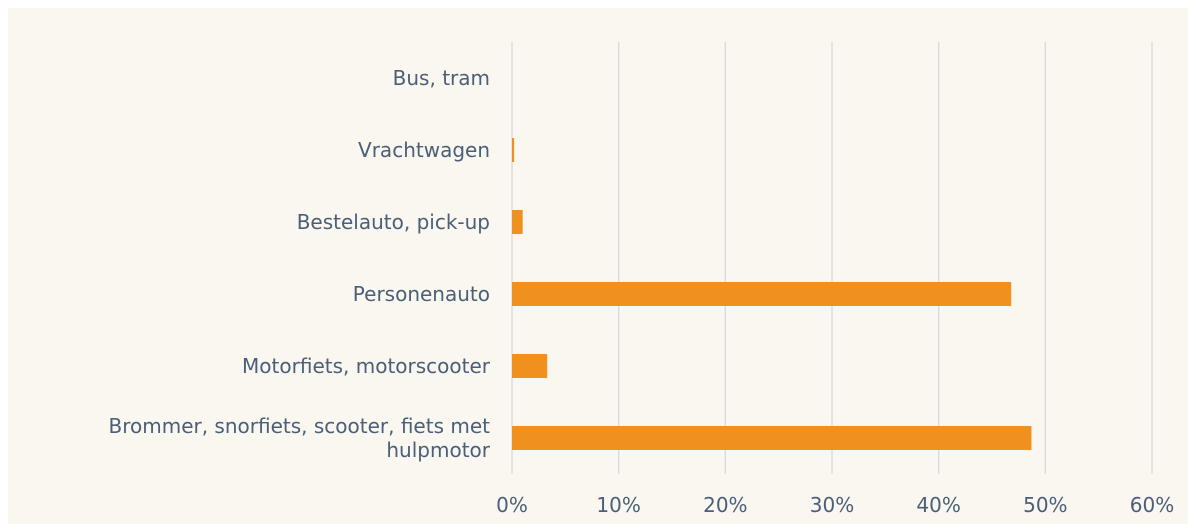  What do you see at coordinates (832, 505) in the screenshot?
I see `x-tick-label: 30%` at bounding box center [832, 505].